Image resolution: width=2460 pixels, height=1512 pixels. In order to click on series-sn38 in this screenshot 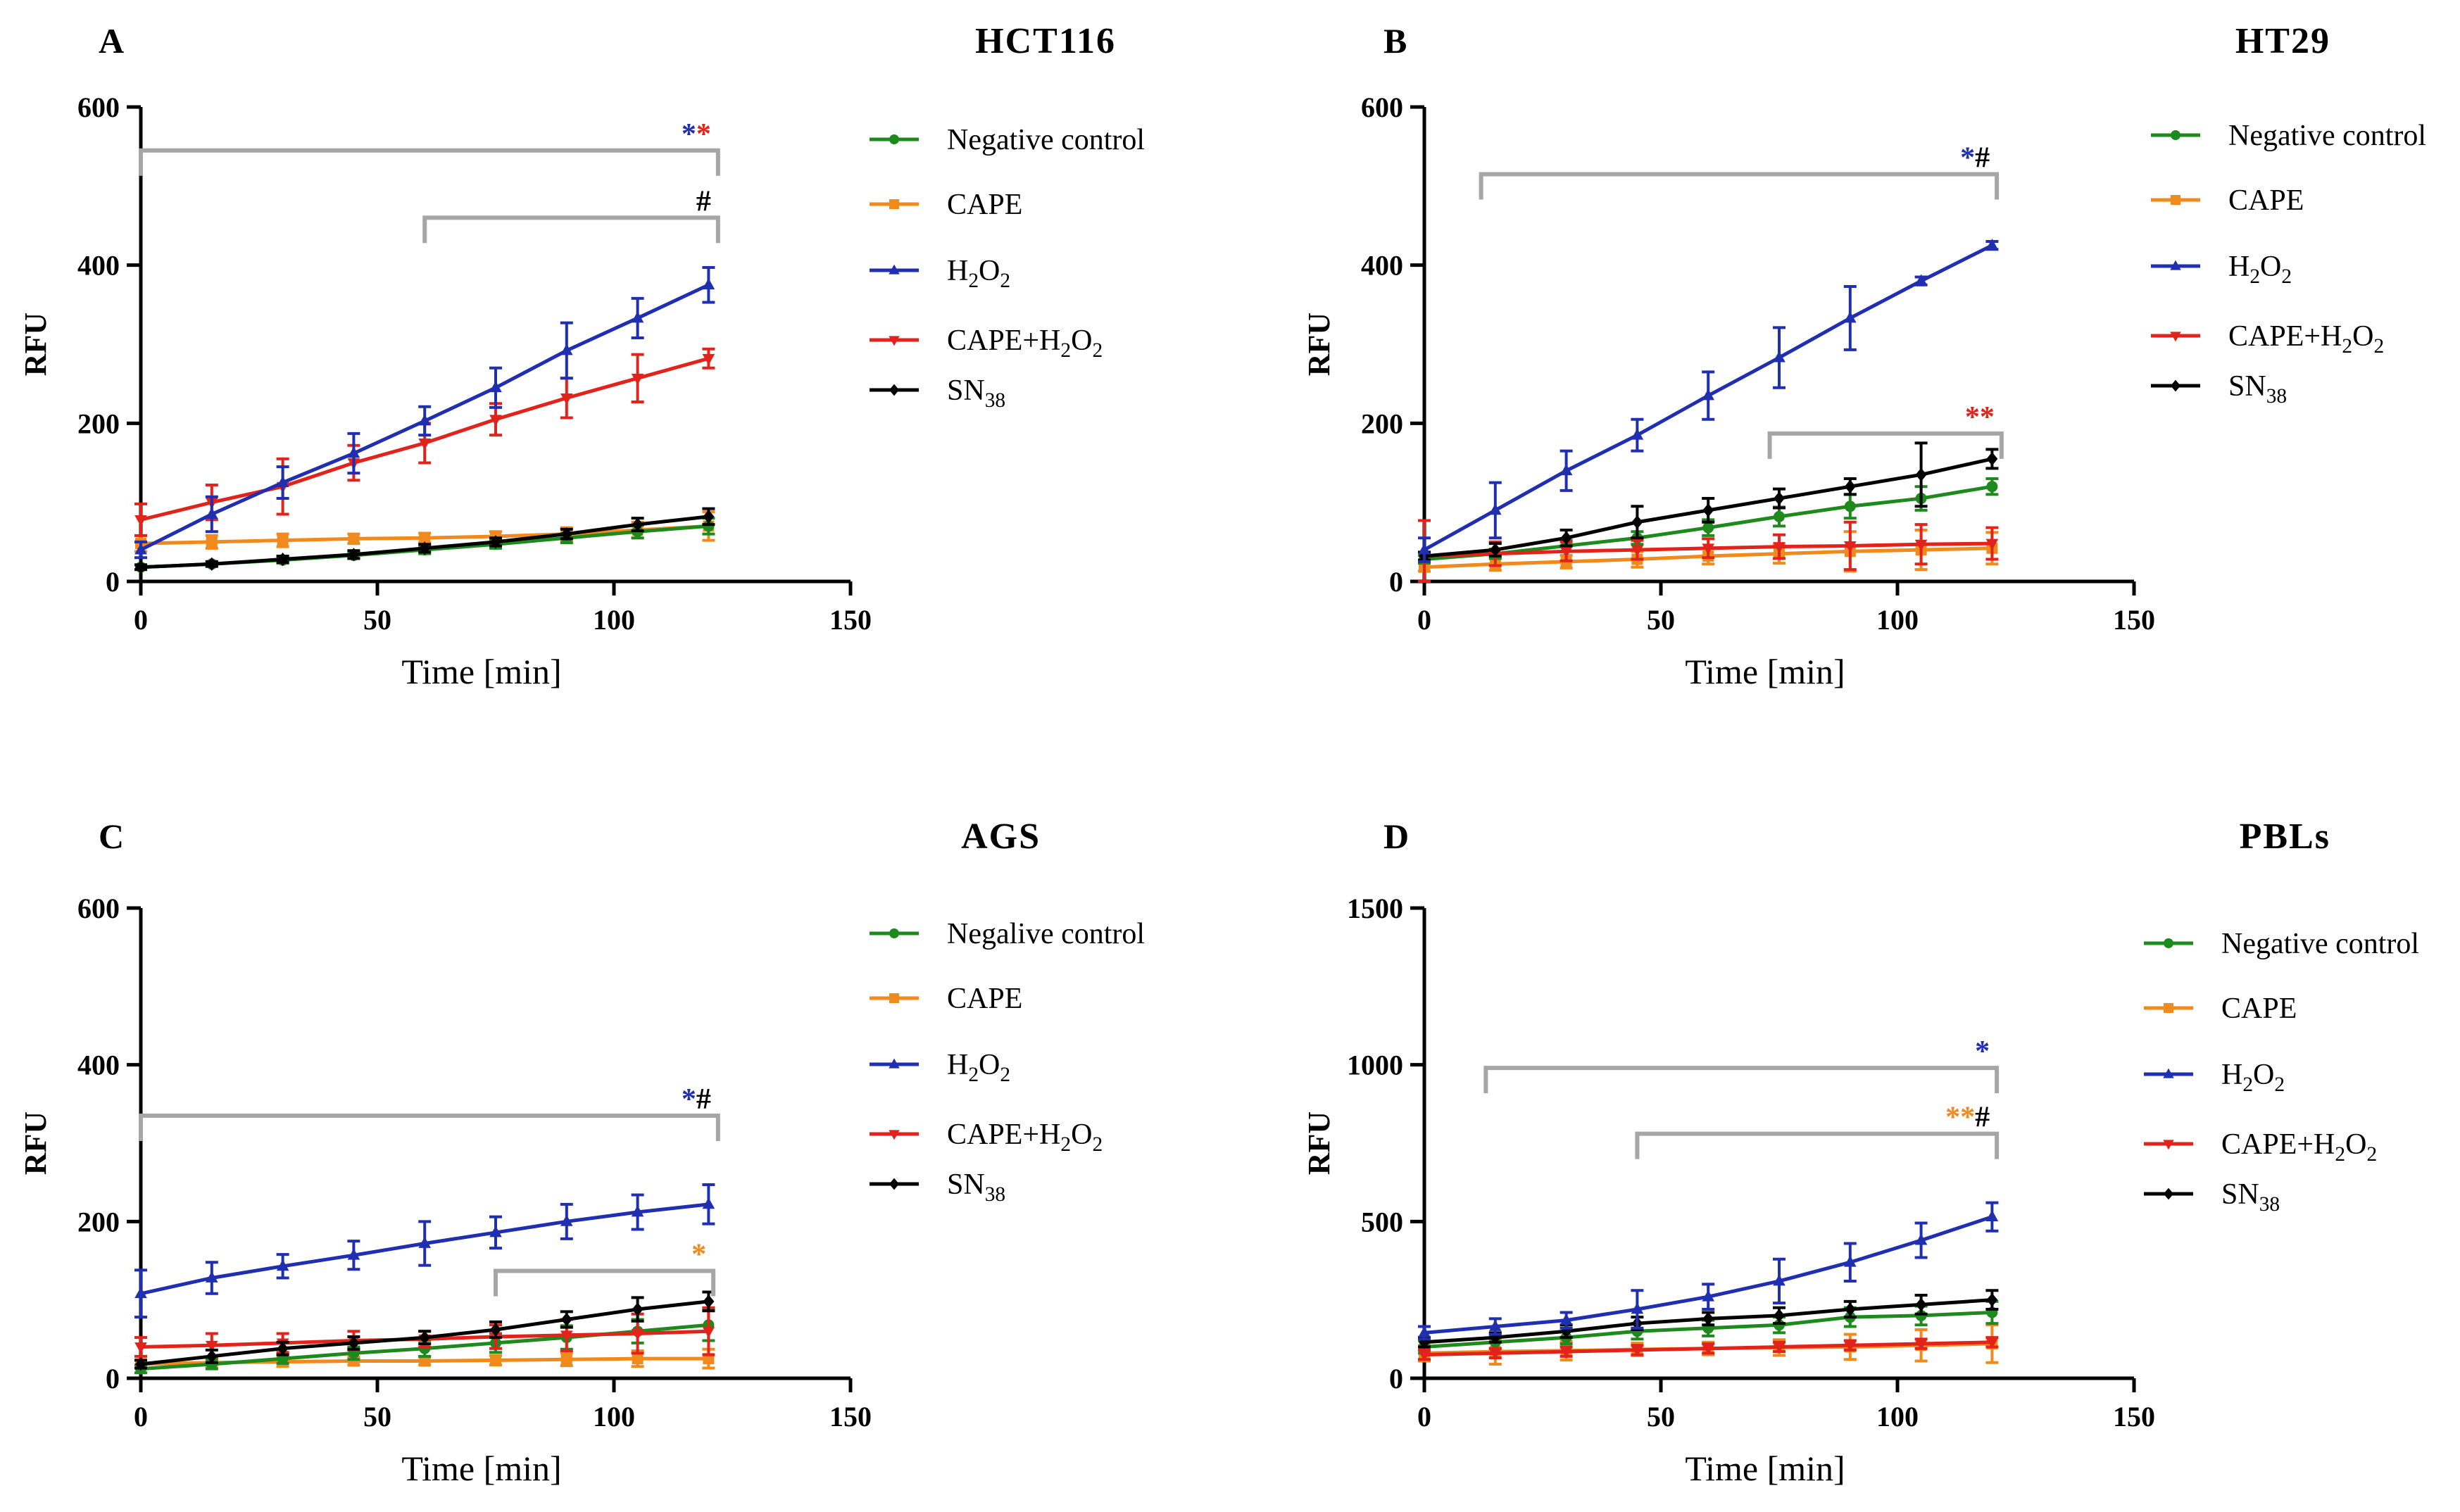, I will do `click(425, 540)`.